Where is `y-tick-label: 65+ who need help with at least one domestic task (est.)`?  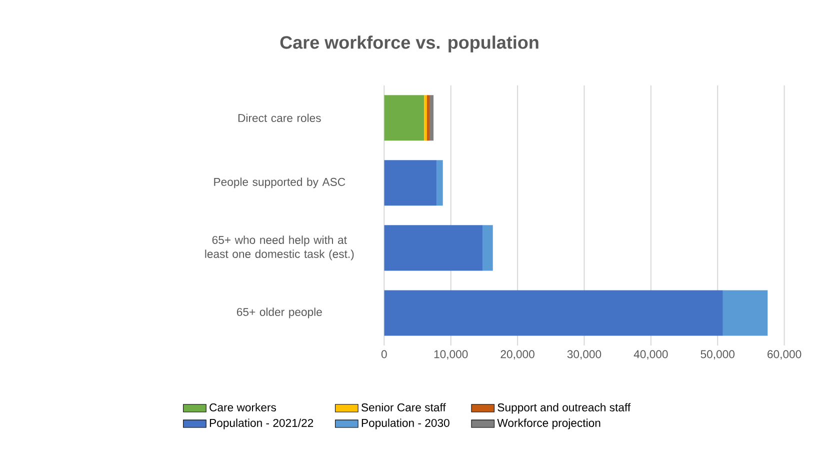
y-tick-label: 65+ who need help with at least one domestic task (est.) is located at coordinates (279, 248).